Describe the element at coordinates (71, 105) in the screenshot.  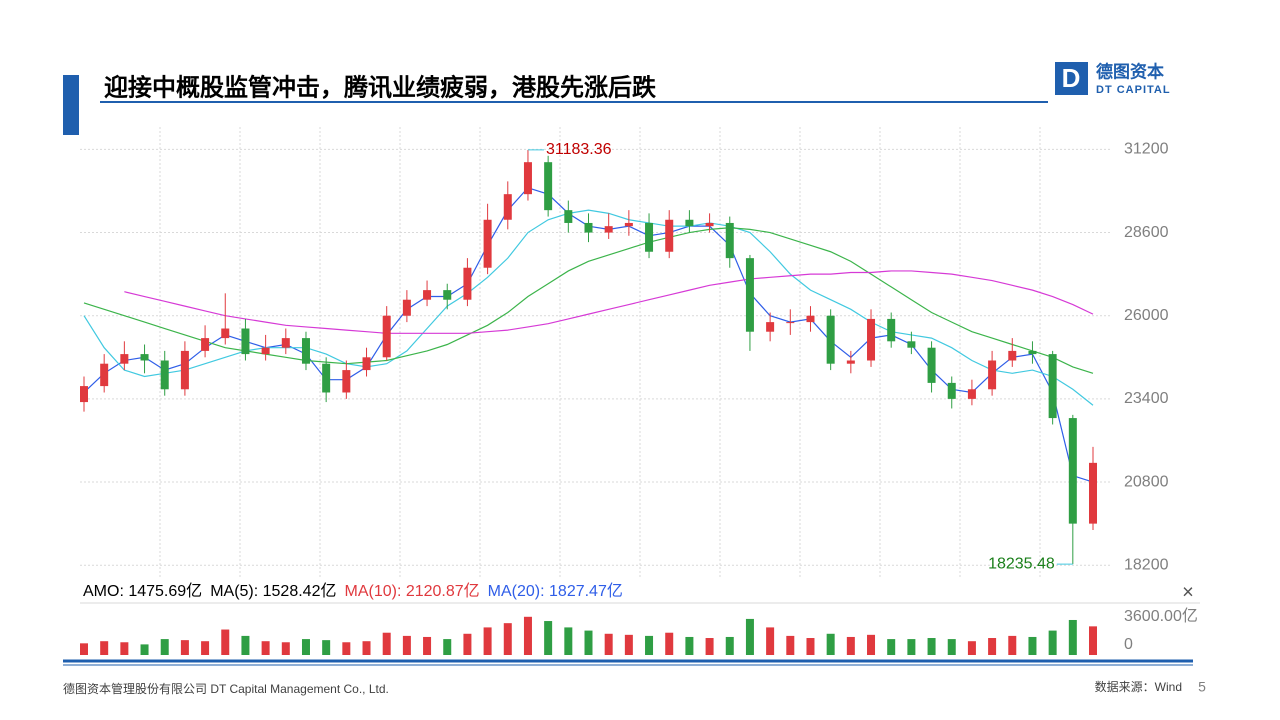
I see `title-marker` at that location.